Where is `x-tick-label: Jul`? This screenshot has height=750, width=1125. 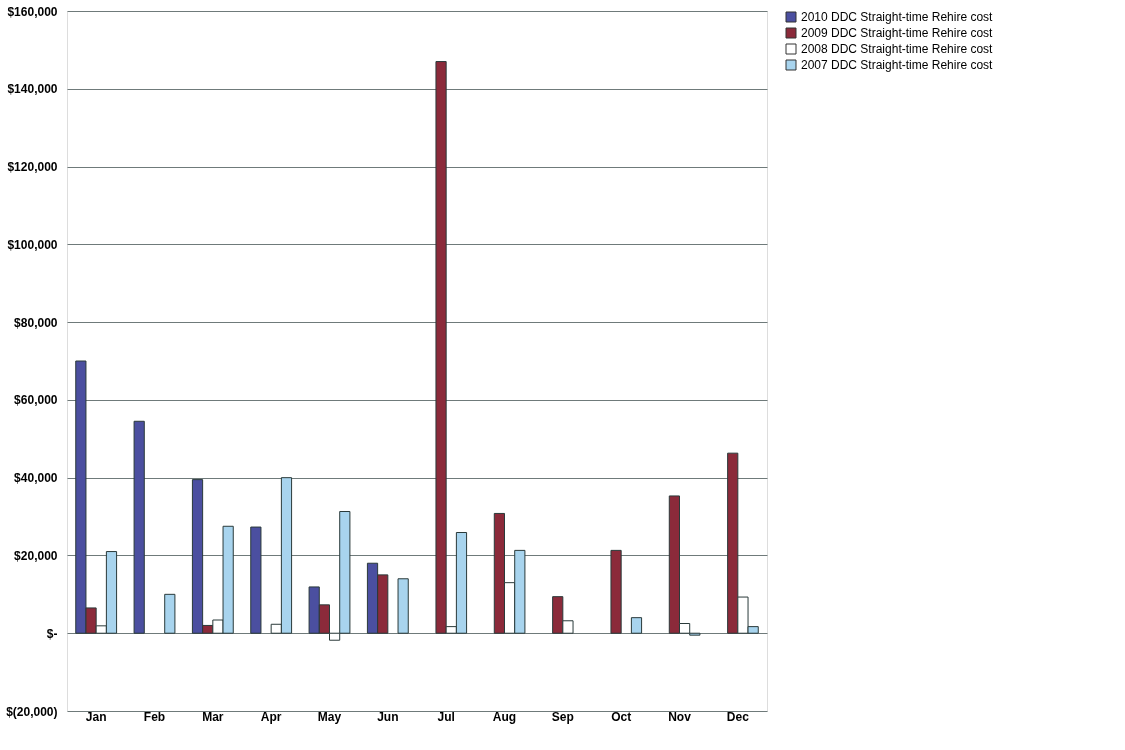 x-tick-label: Jul is located at coordinates (446, 716).